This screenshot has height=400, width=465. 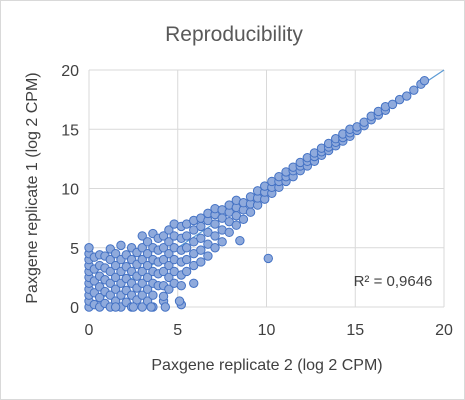 What do you see at coordinates (393, 281) in the screenshot?
I see `r-squared-label: R² = 0,9646` at bounding box center [393, 281].